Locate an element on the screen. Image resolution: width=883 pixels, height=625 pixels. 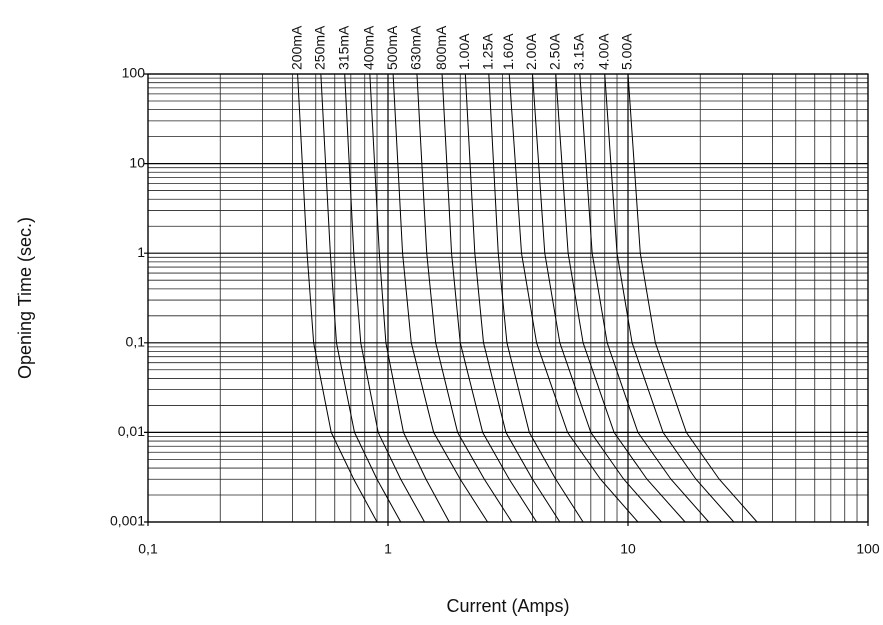
series-label: 1.25A is located at coordinates (488, 51).